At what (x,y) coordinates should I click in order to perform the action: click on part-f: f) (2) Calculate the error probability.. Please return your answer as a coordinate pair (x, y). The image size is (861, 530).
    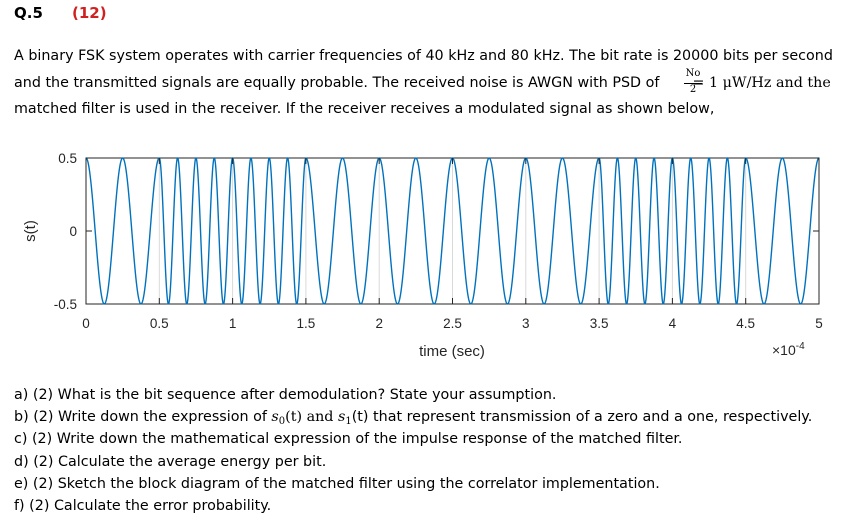
    Looking at the image, I should click on (143, 506).